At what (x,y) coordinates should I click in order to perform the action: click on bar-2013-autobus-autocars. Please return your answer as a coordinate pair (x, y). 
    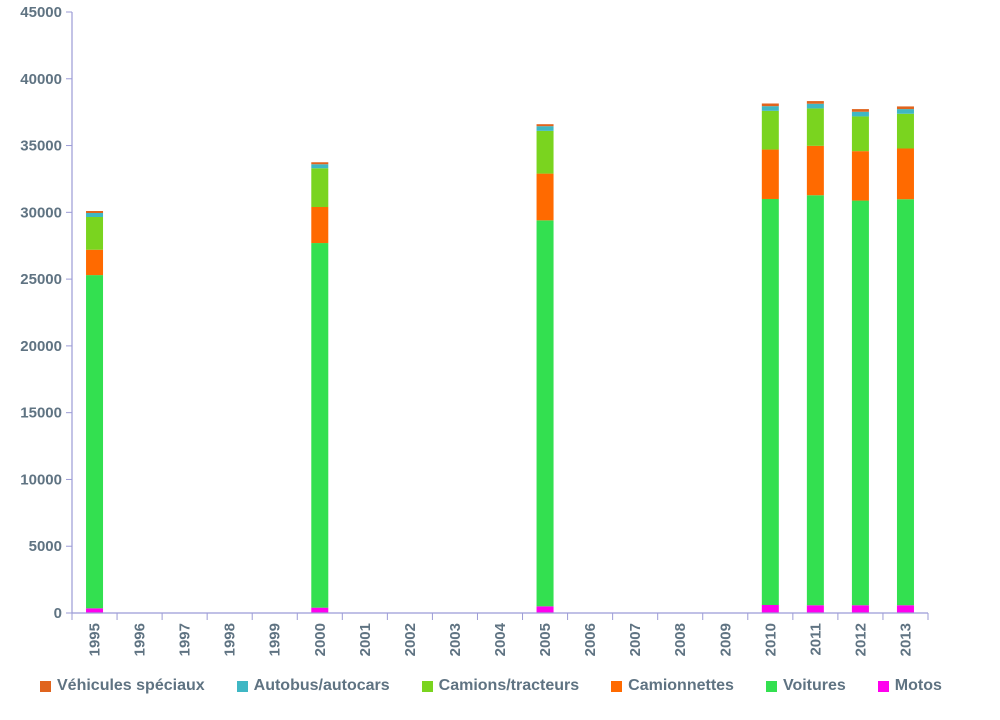
    Looking at the image, I should click on (905, 111).